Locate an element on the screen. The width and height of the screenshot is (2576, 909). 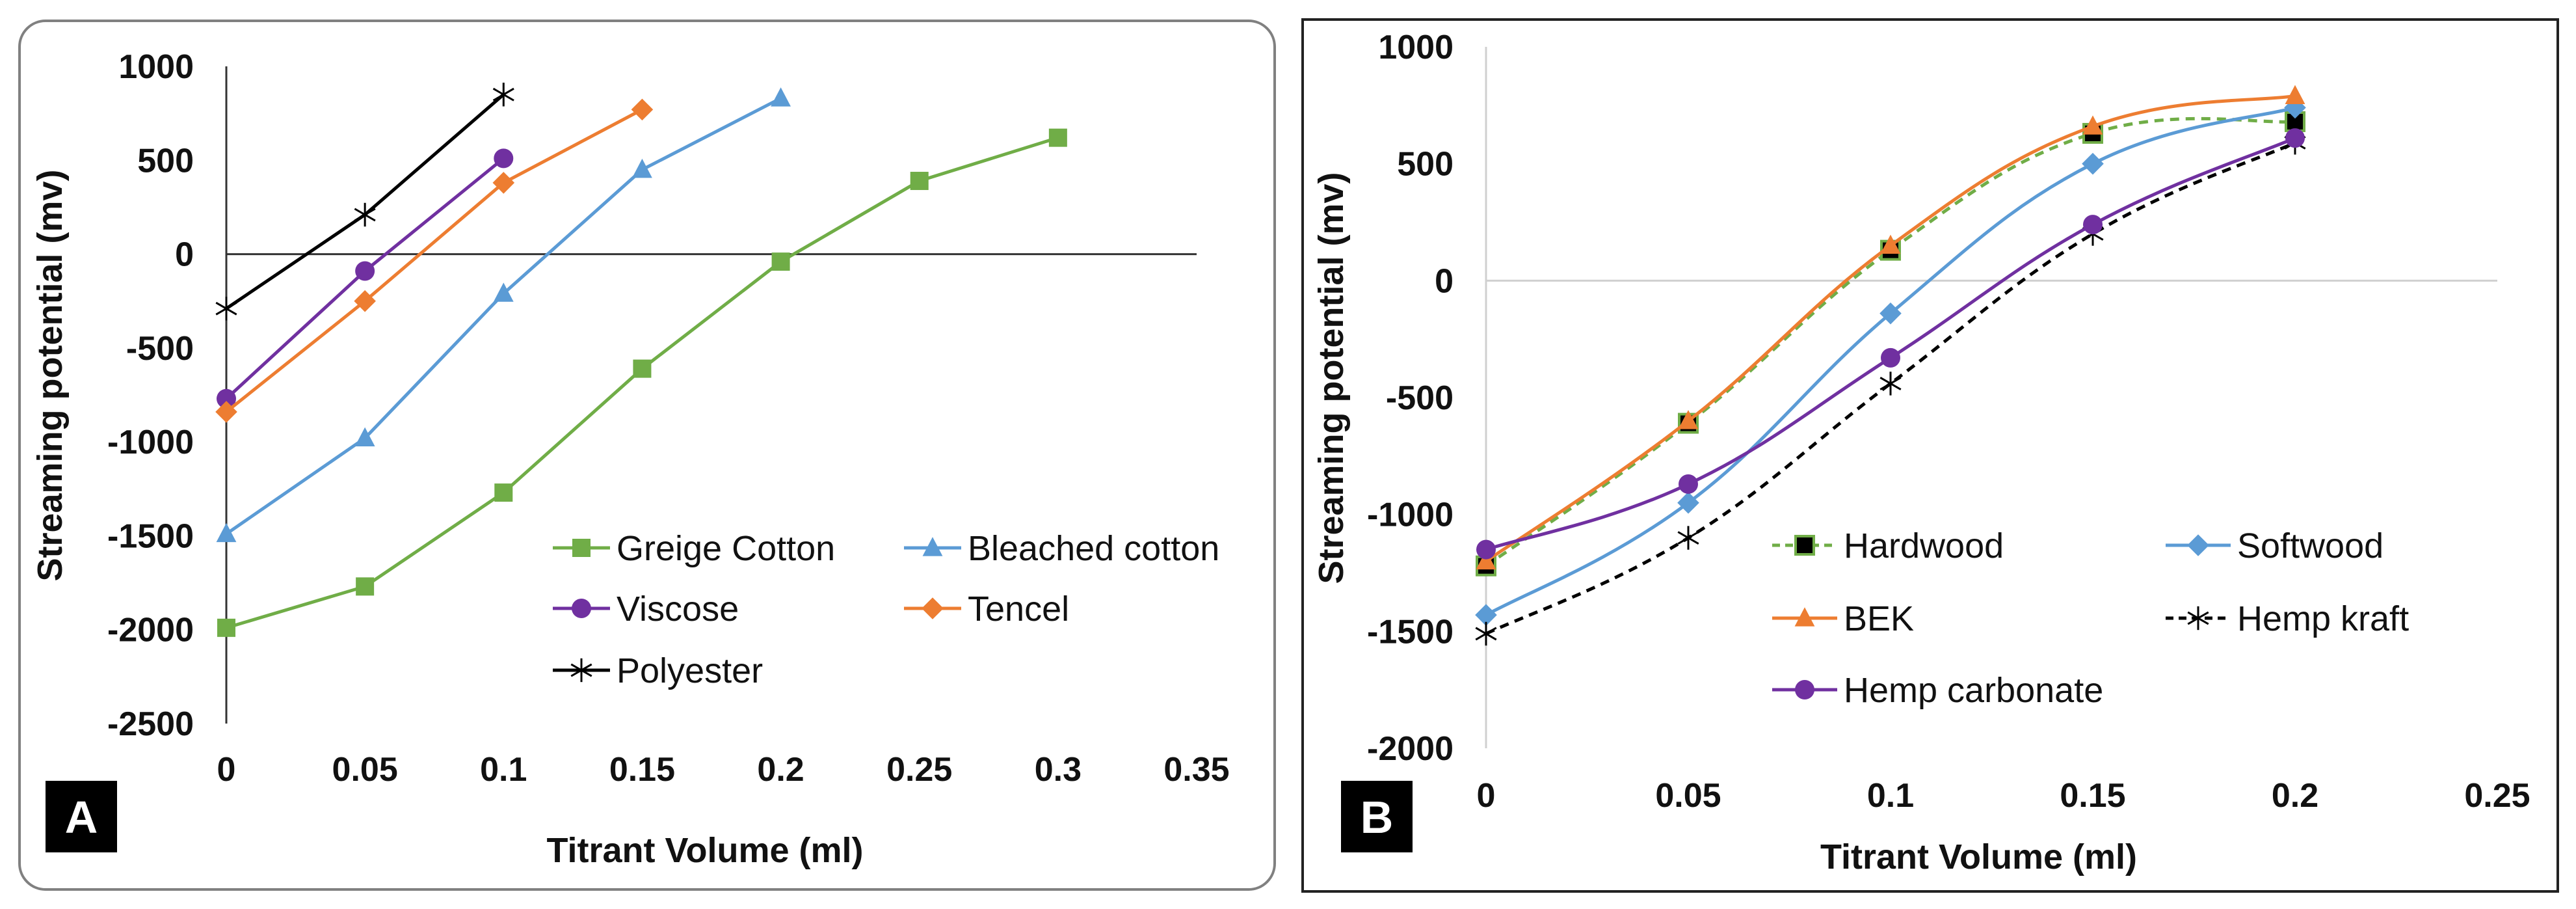
series-viscose is located at coordinates (365, 278).